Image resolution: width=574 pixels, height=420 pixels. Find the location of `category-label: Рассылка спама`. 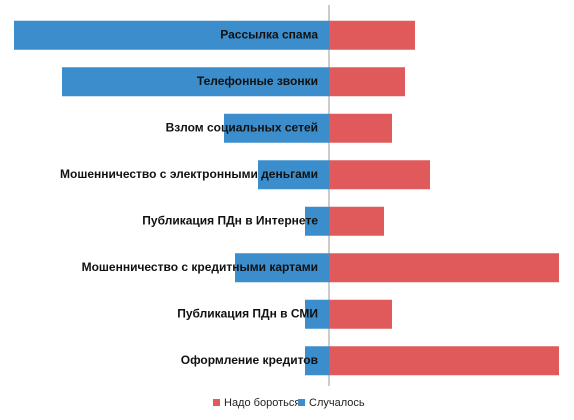

category-label: Рассылка спама is located at coordinates (269, 34).